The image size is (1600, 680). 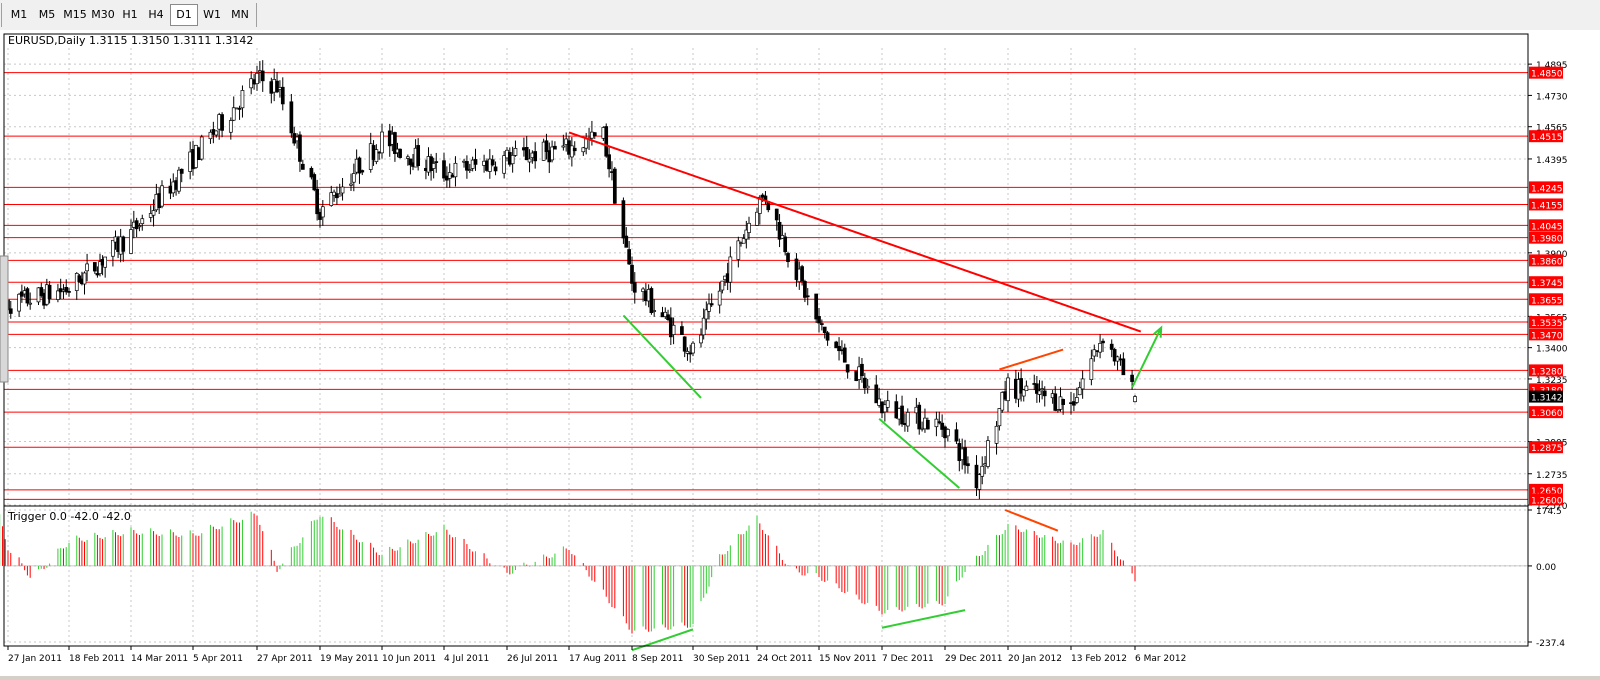 What do you see at coordinates (1160, 659) in the screenshot?
I see `date-tick-label: 6 Mar 2012` at bounding box center [1160, 659].